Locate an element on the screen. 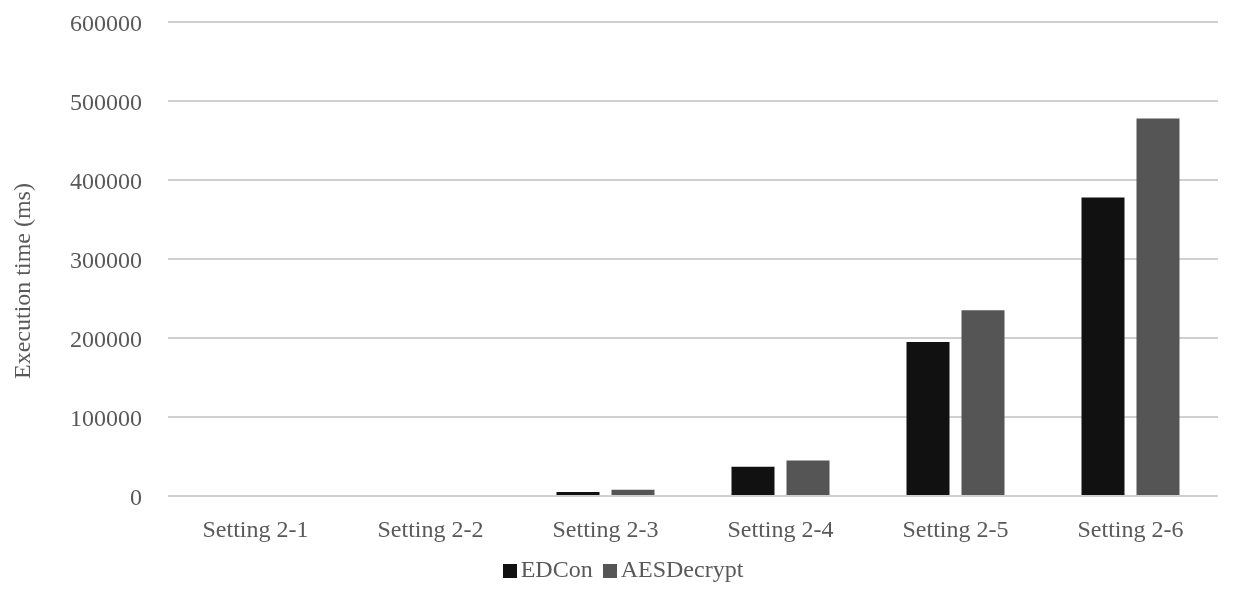 The image size is (1248, 602). y-tick-label: 500000 is located at coordinates (106, 101).